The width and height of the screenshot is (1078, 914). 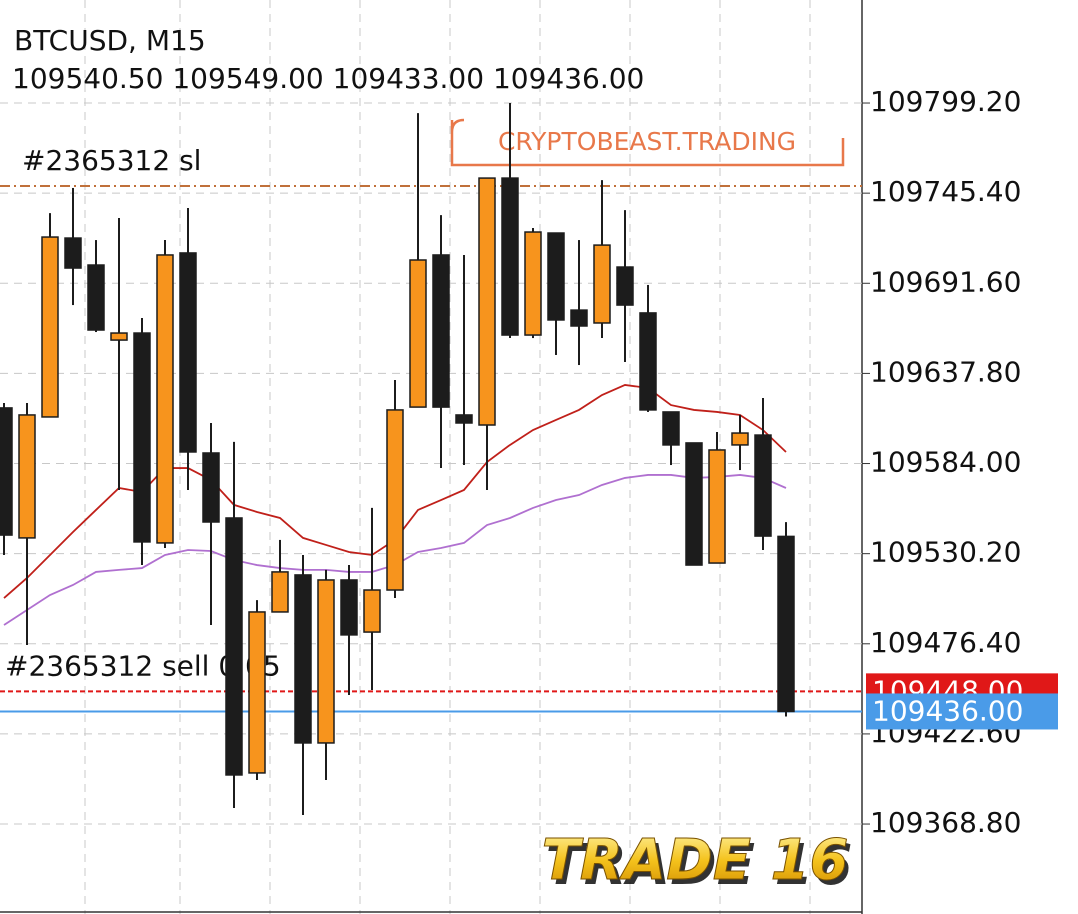 I want to click on ohlc-header: 109540.50 109549.00 109433.00 109436.00, so click(x=328, y=78).